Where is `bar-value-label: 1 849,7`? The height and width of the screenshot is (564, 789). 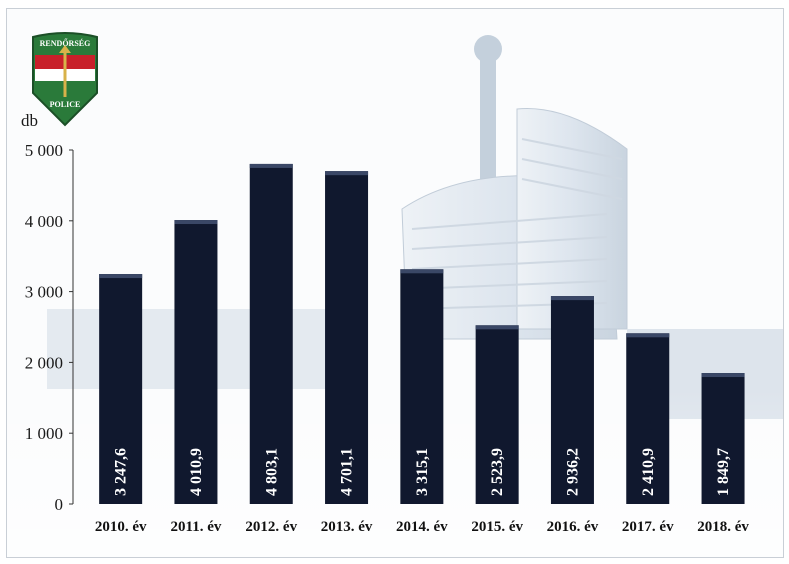 bar-value-label: 1 849,7 is located at coordinates (723, 472).